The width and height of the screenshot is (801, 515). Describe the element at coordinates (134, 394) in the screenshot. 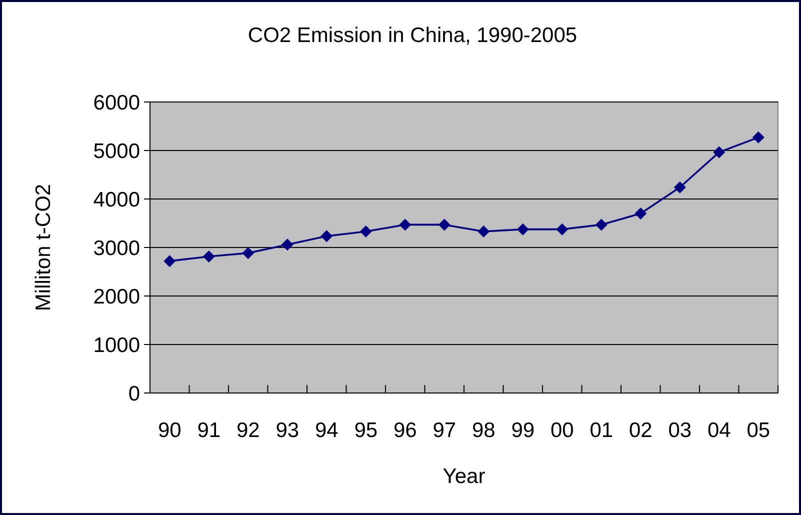

I see `y-tick-label: 0` at that location.